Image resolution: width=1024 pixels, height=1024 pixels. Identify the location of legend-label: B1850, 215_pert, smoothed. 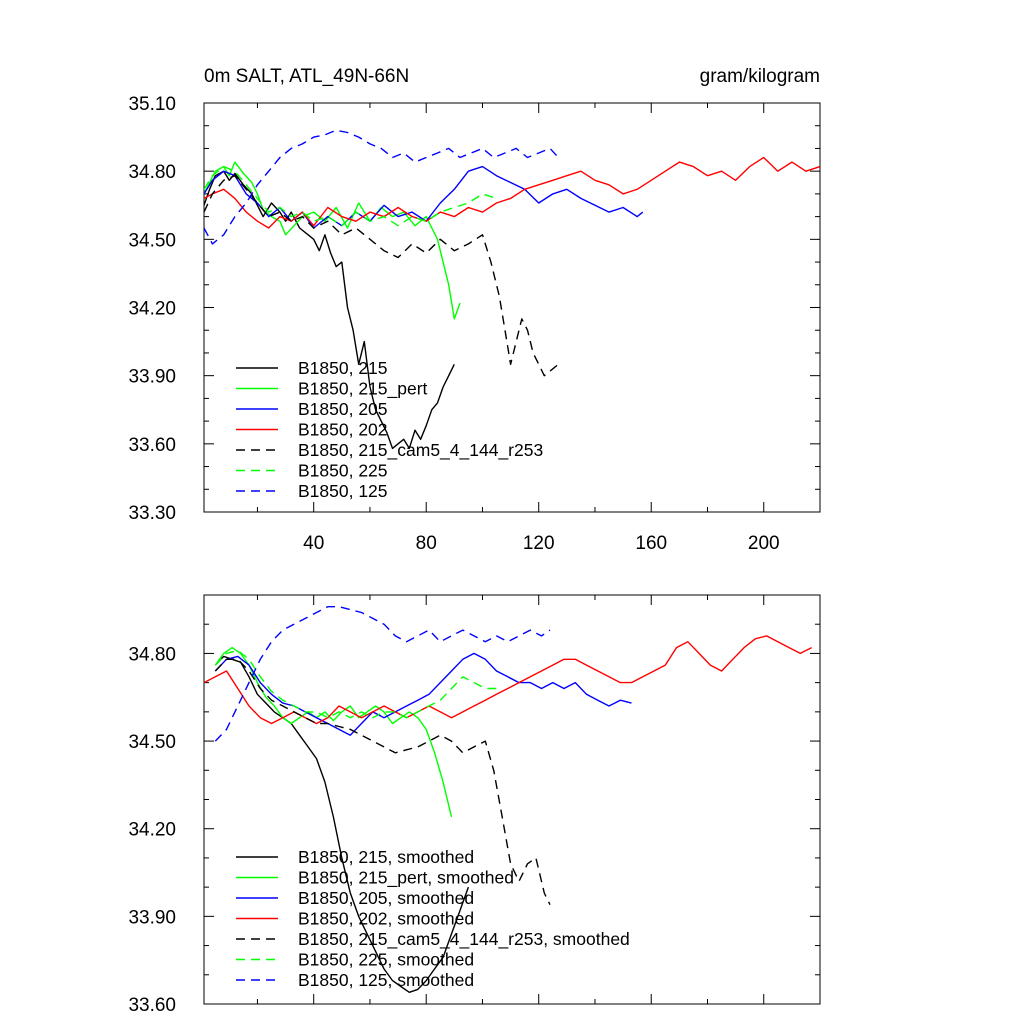
(406, 878).